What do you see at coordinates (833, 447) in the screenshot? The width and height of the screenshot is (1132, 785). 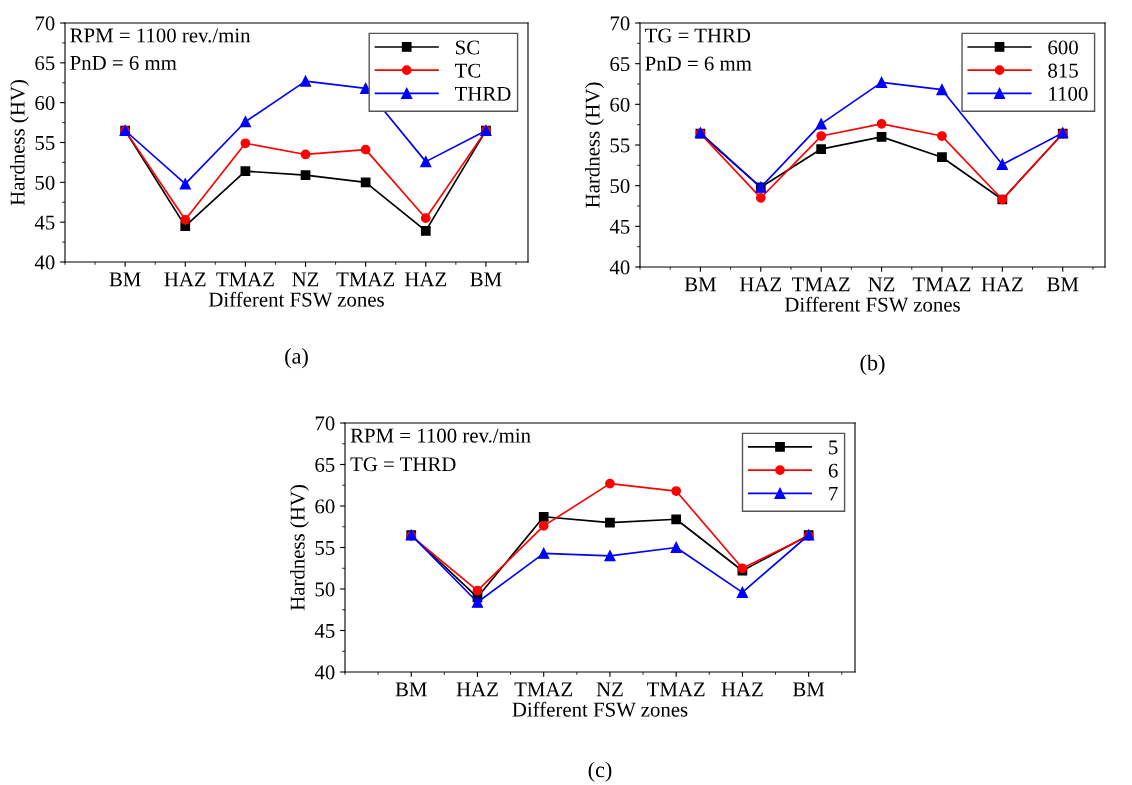 I see `legend-label: 5` at bounding box center [833, 447].